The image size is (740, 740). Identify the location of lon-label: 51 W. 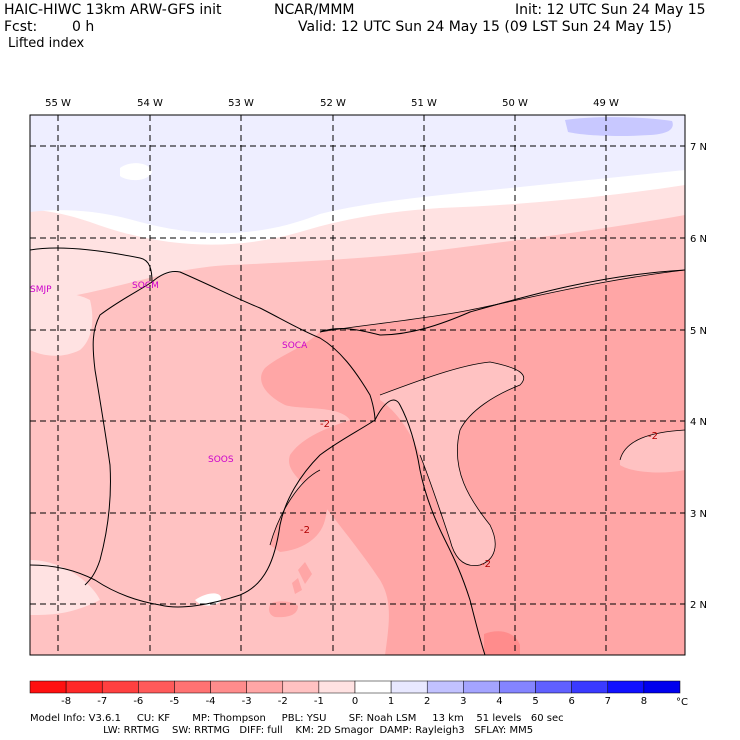
(424, 103).